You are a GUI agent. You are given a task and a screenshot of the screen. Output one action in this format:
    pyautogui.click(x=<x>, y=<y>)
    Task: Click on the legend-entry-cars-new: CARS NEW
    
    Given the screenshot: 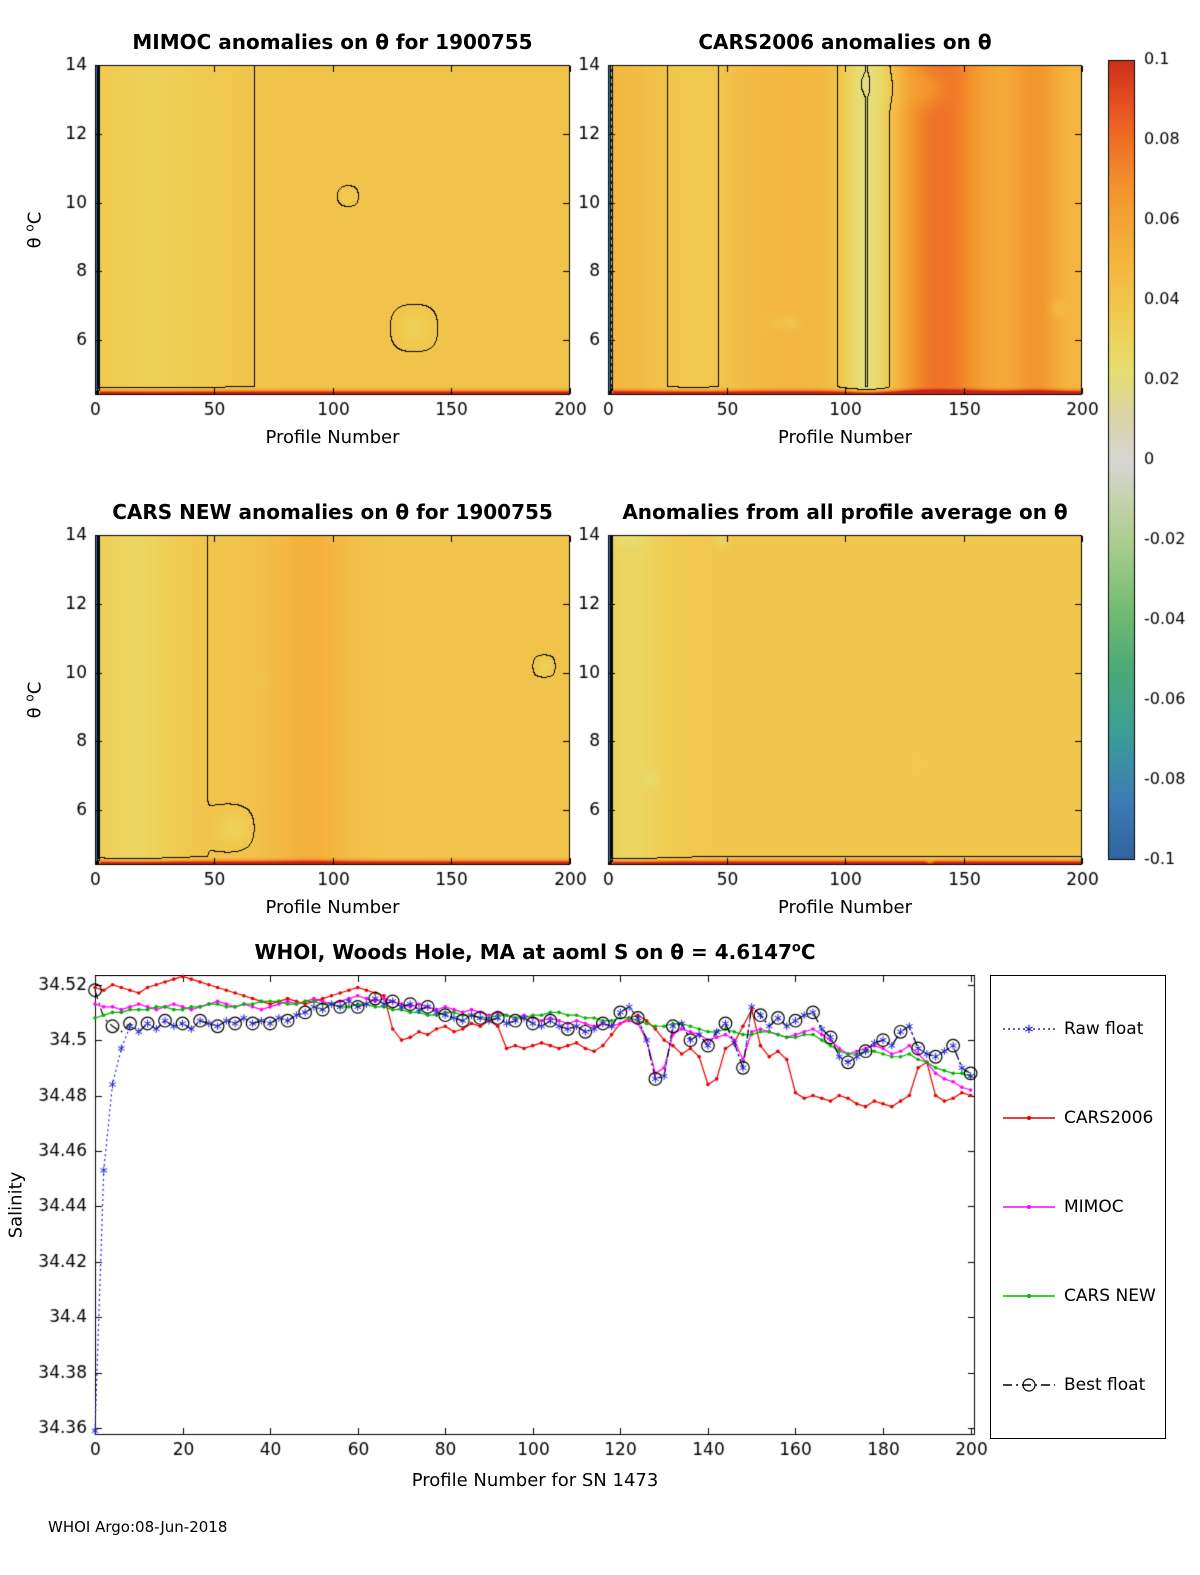 What is the action you would take?
    pyautogui.click(x=1081, y=1296)
    